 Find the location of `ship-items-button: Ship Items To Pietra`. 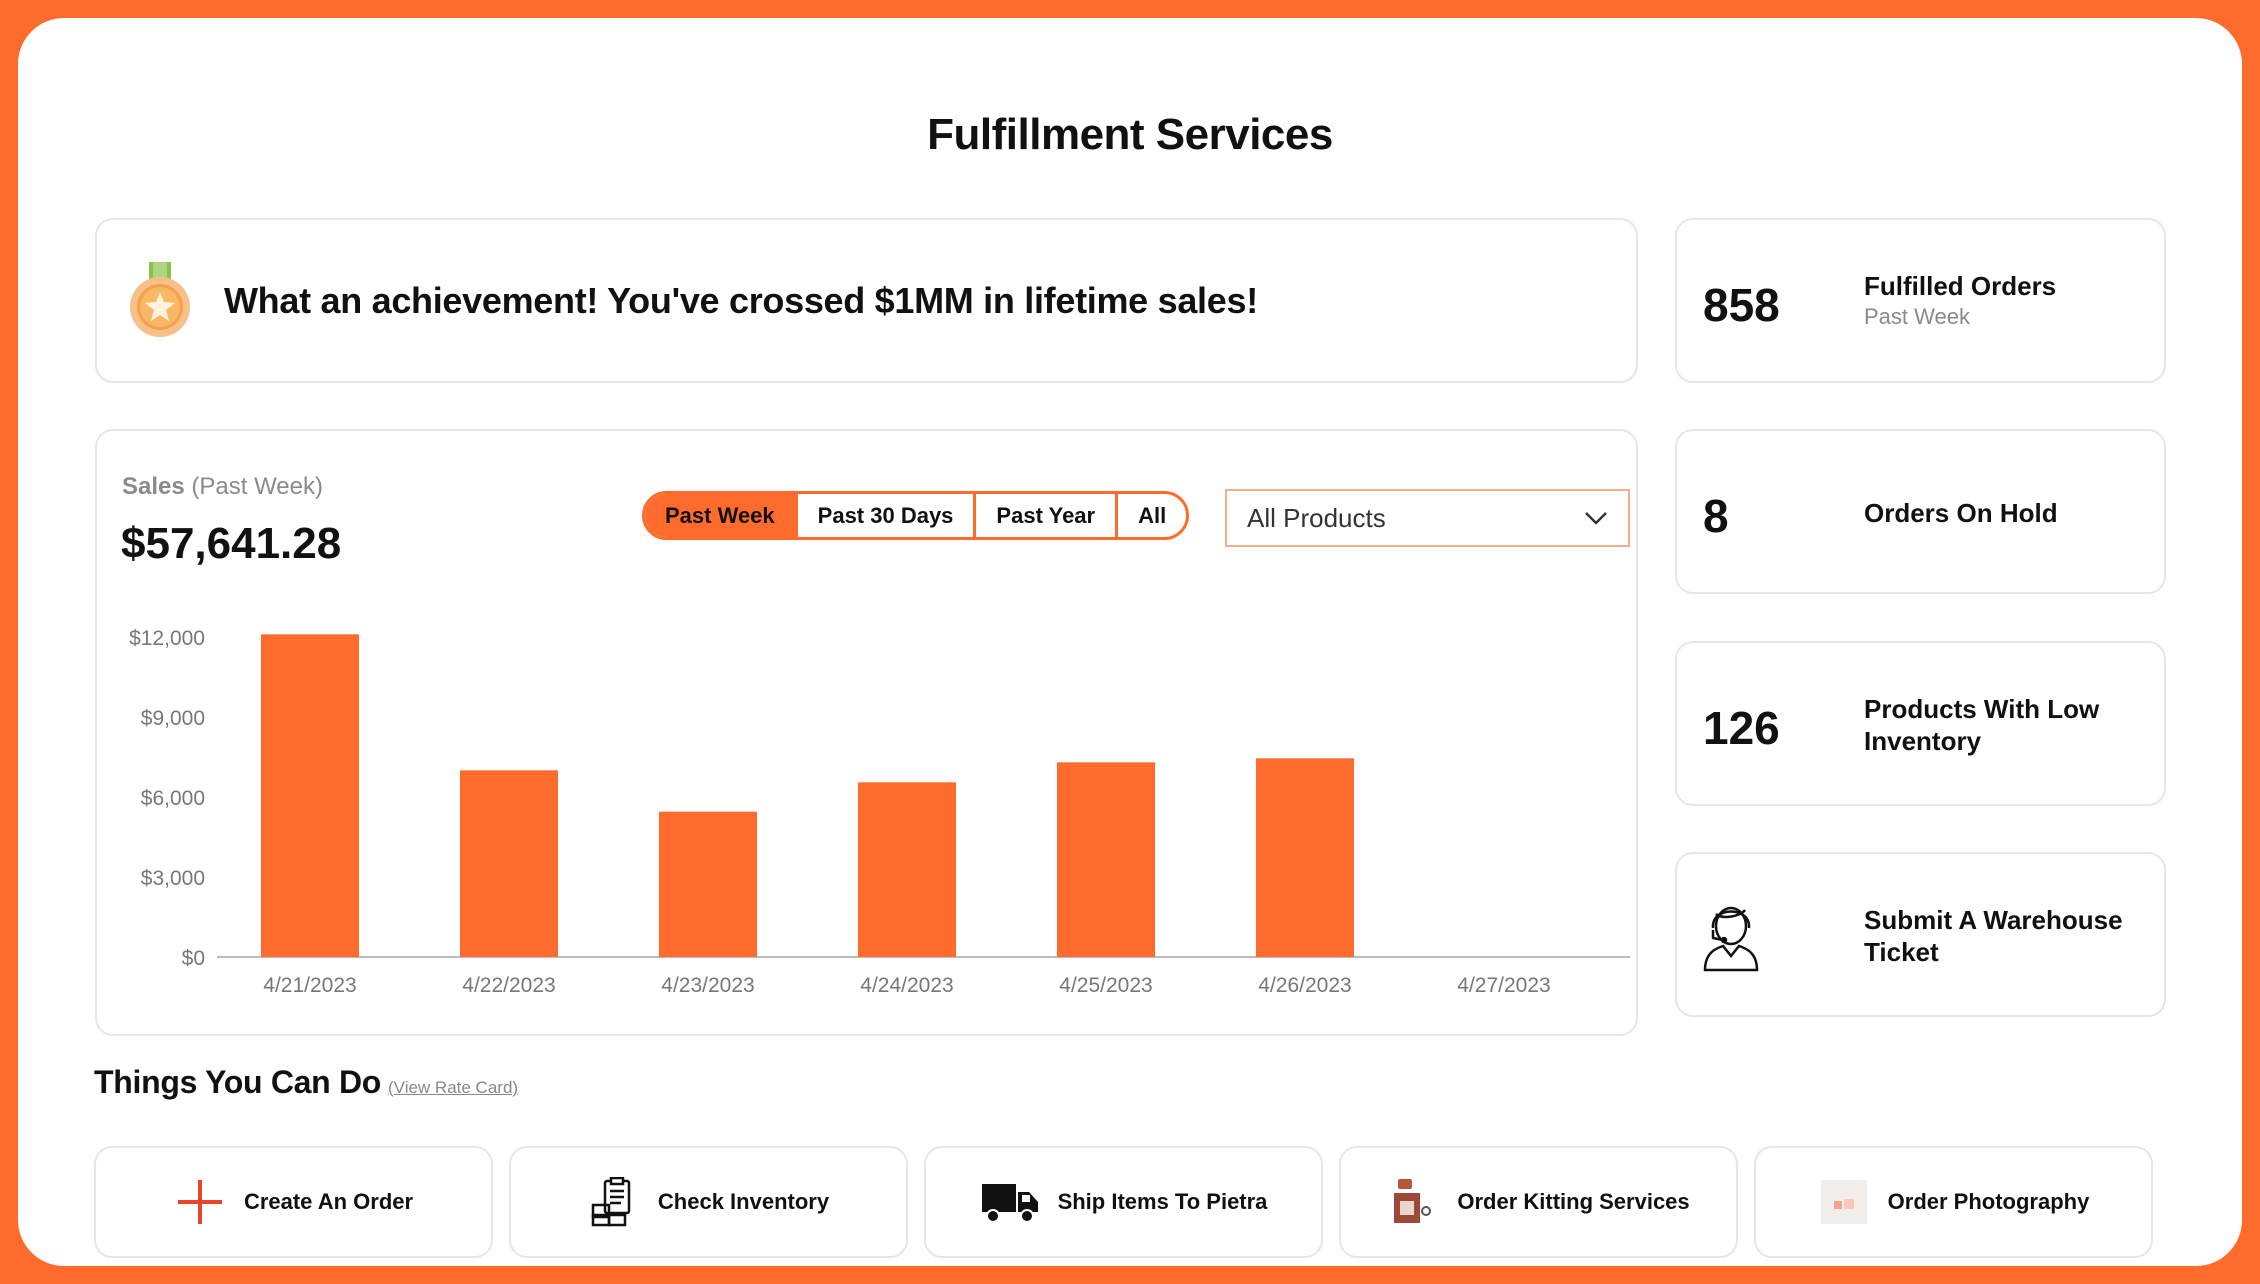

ship-items-button: Ship Items To Pietra is located at coordinates (1123, 1202).